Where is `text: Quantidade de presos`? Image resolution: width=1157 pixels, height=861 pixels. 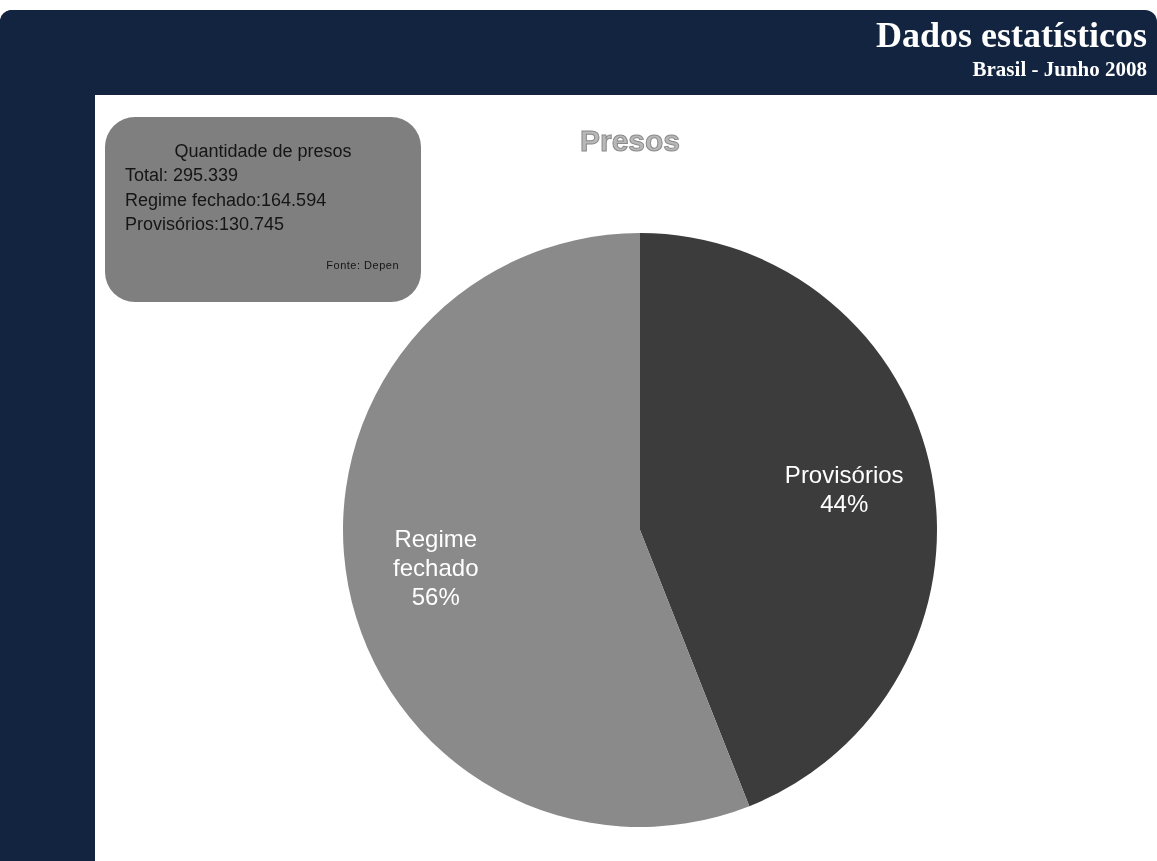 text: Quantidade de presos is located at coordinates (263, 151).